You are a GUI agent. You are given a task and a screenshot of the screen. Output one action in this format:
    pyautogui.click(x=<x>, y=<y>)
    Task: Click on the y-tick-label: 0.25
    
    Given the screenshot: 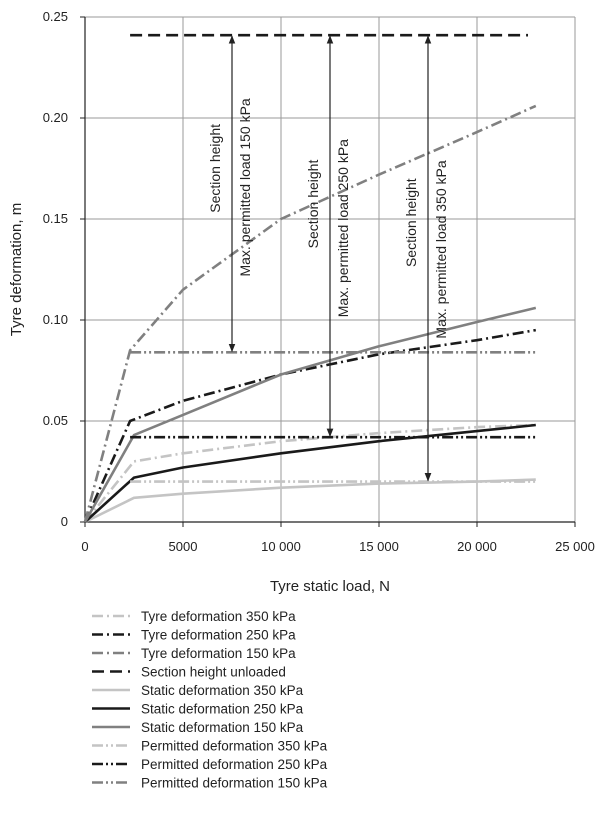 What is the action you would take?
    pyautogui.click(x=55, y=16)
    